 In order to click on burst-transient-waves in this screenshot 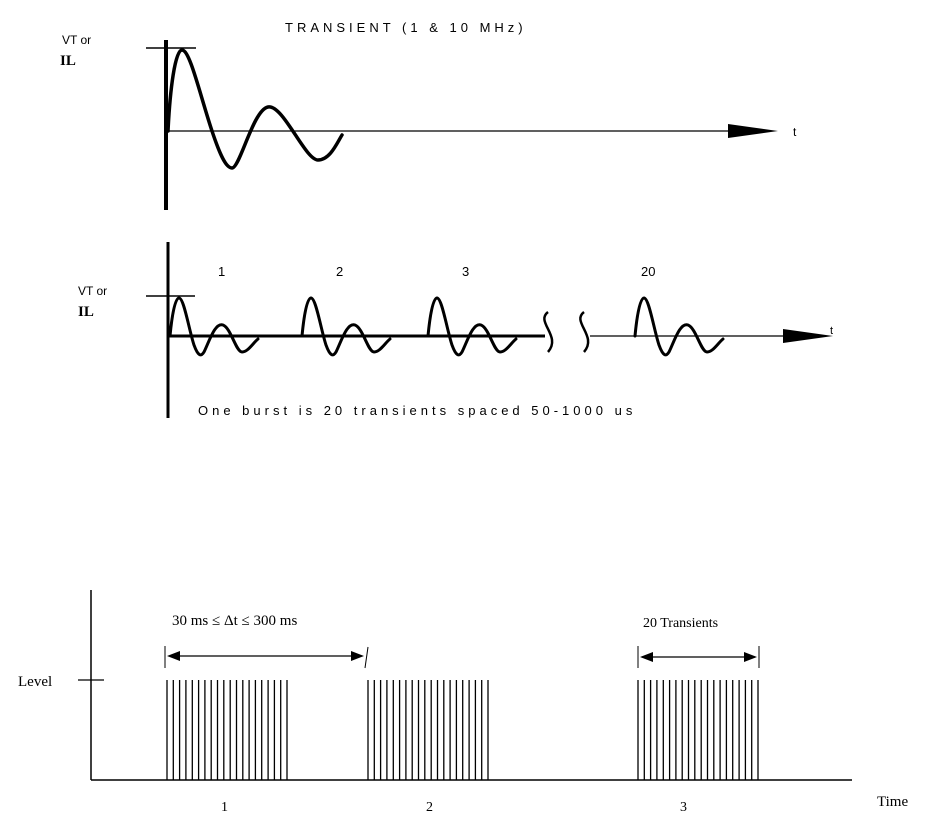, I will do `click(446, 326)`.